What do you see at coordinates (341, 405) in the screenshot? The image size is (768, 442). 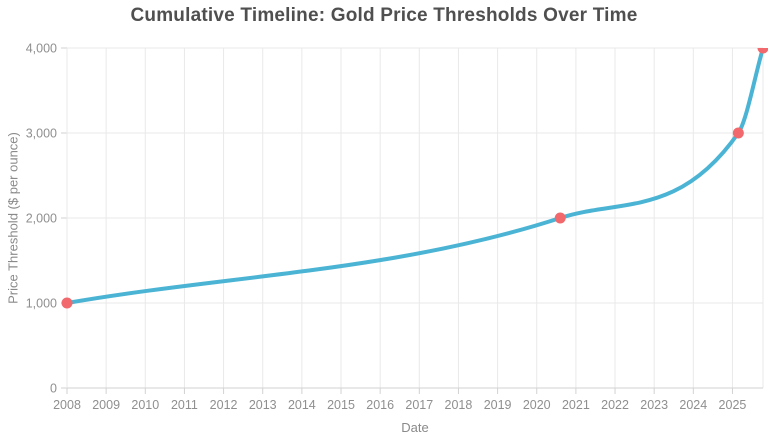 I see `x-tick-label: 2015` at bounding box center [341, 405].